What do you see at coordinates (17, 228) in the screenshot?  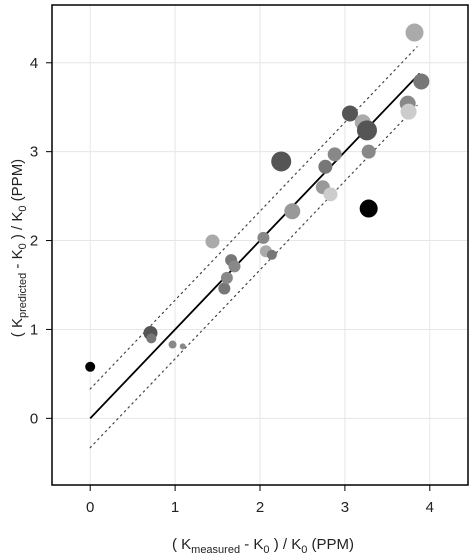 I see `y-axis-label-close: ) / K` at bounding box center [17, 228].